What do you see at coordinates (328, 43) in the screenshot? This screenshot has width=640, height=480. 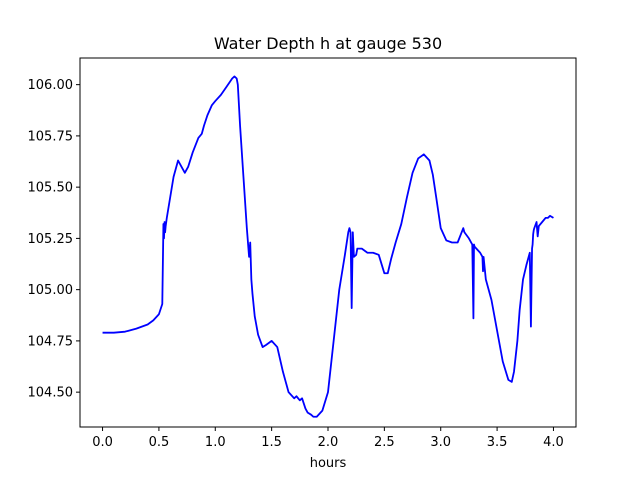 I see `chart-title: Water Depth h at gauge 530` at bounding box center [328, 43].